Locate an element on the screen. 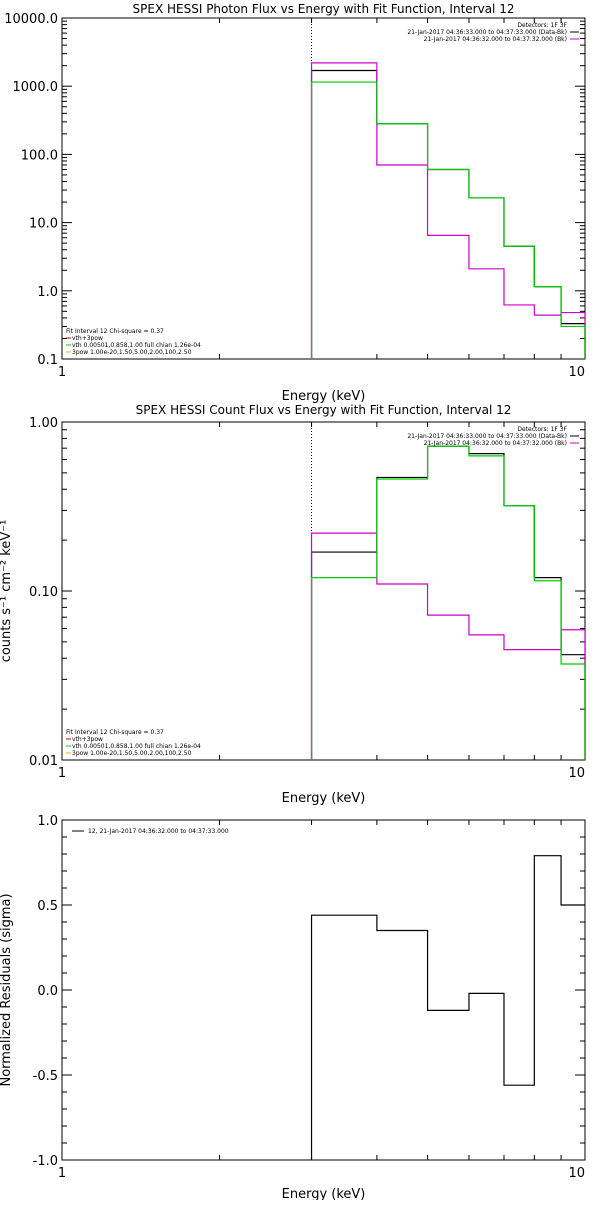 The width and height of the screenshot is (600, 1205). y-tick-label: -0.5 is located at coordinates (45, 1076).